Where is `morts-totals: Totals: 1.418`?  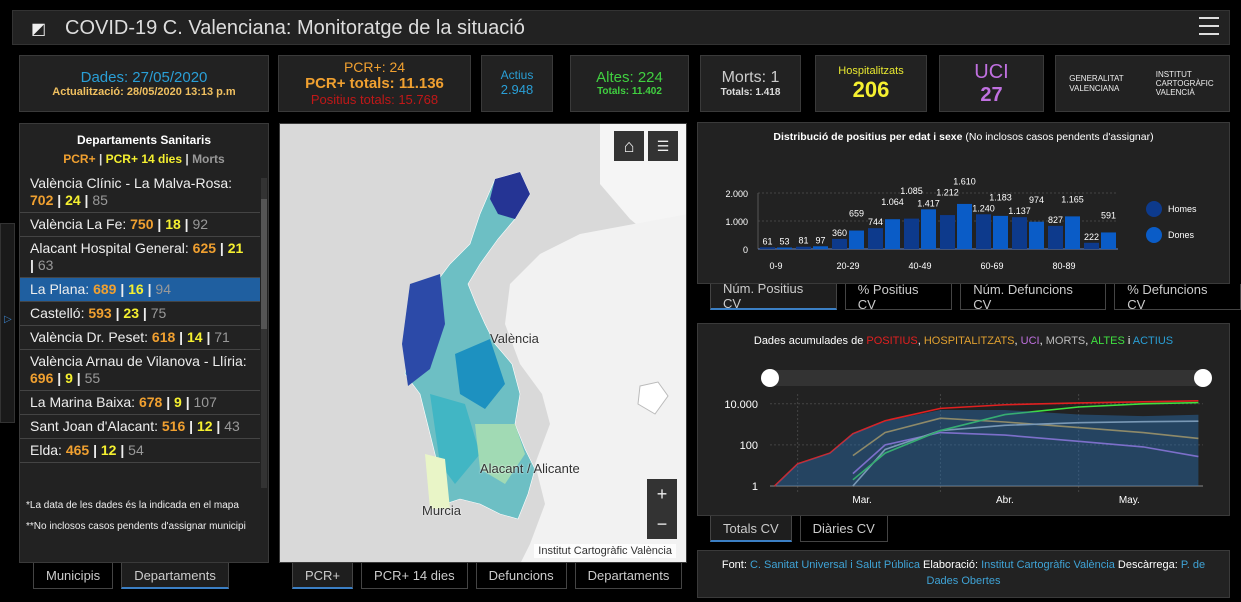
morts-totals: Totals: 1.418 is located at coordinates (750, 92).